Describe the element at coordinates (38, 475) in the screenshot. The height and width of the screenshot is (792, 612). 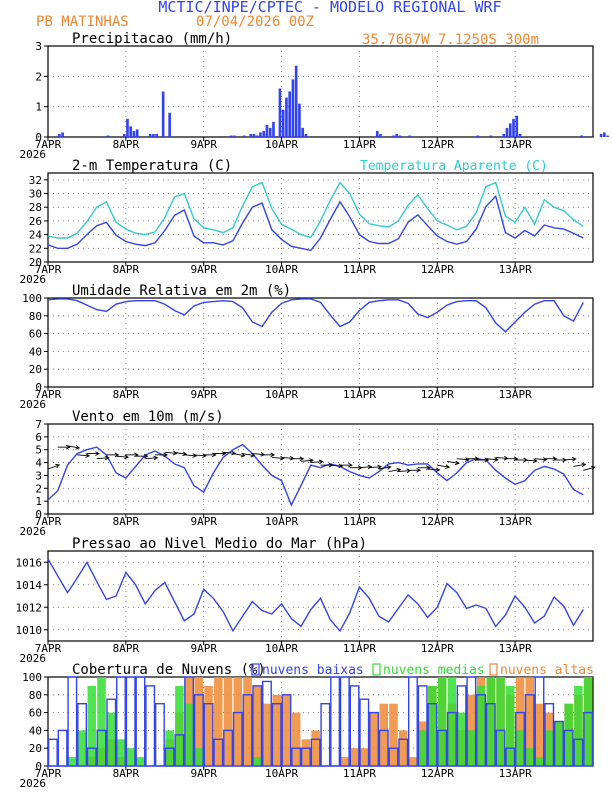
I see `y-tick-label: 3` at that location.